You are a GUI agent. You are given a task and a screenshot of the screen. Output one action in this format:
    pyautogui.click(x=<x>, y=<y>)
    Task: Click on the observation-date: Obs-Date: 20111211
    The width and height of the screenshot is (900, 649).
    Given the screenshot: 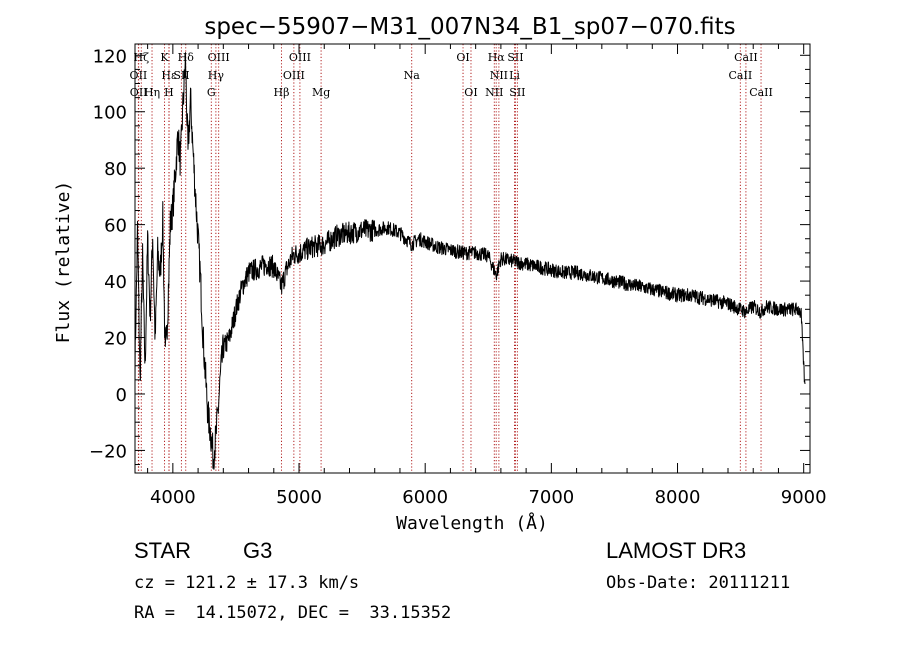 What is the action you would take?
    pyautogui.click(x=698, y=583)
    